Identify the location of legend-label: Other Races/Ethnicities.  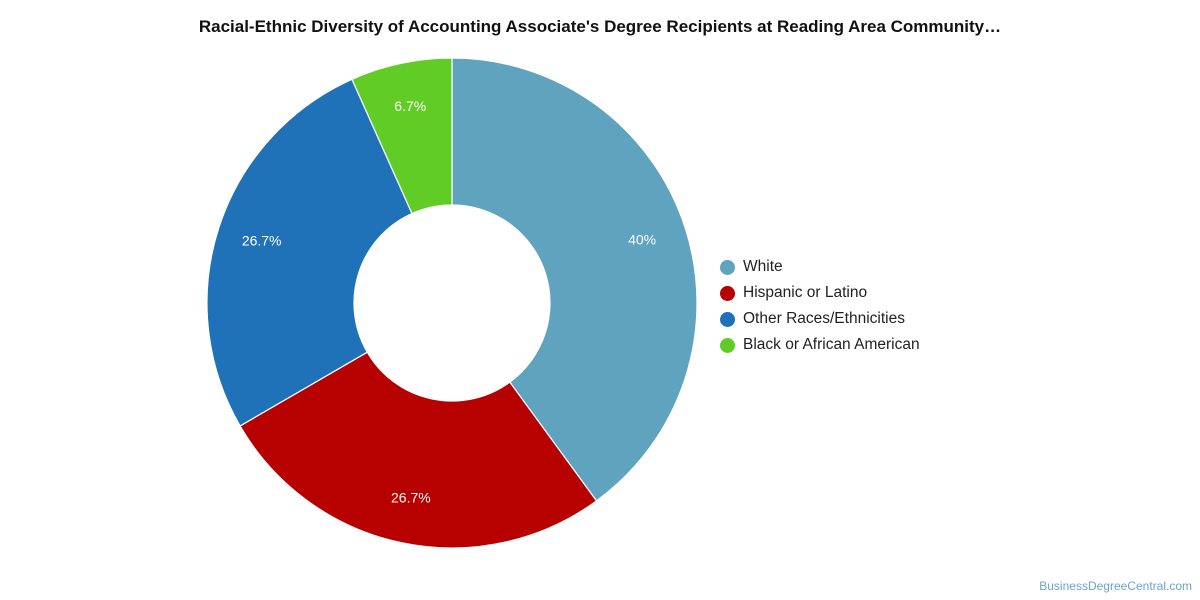
(824, 318).